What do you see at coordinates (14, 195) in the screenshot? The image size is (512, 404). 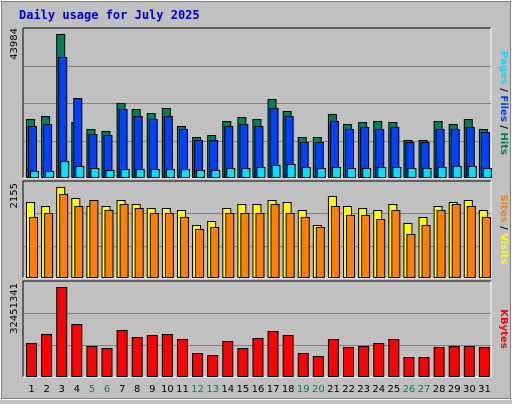 I see `visits-sites-y-max-label: 2155` at bounding box center [14, 195].